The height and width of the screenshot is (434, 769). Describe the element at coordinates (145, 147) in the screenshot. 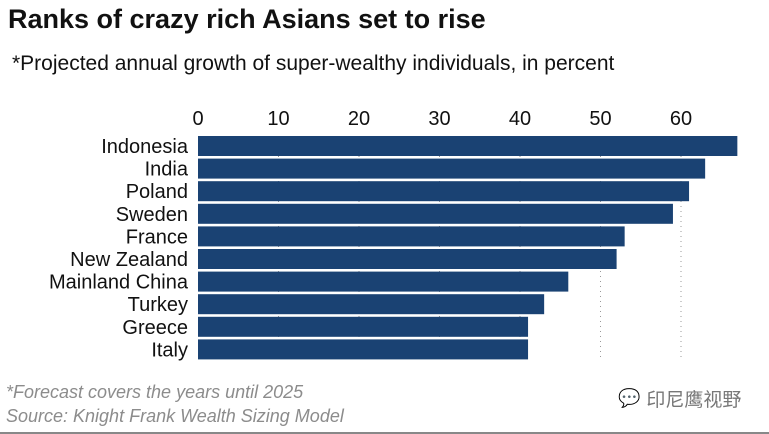

I see `category-label: Indonesia` at that location.